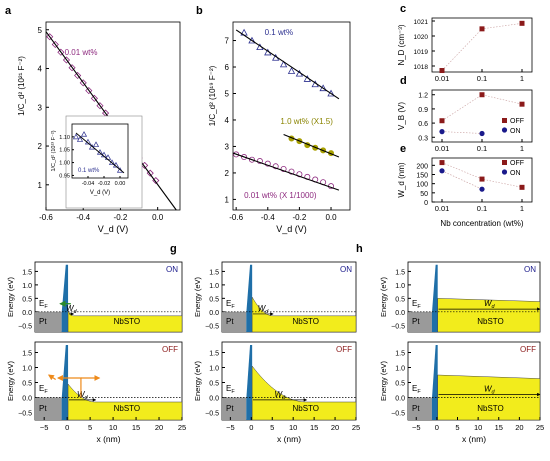 The height and width of the screenshot is (461, 550). I want to click on inset-background, so click(104, 162).